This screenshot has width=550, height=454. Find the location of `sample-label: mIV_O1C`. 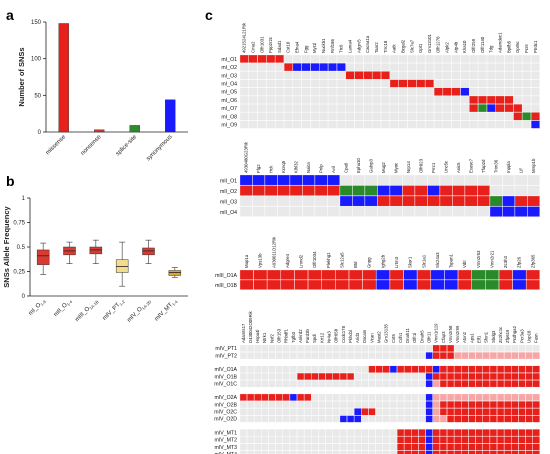

sample-label: mIV_O1C is located at coordinates (225, 384).